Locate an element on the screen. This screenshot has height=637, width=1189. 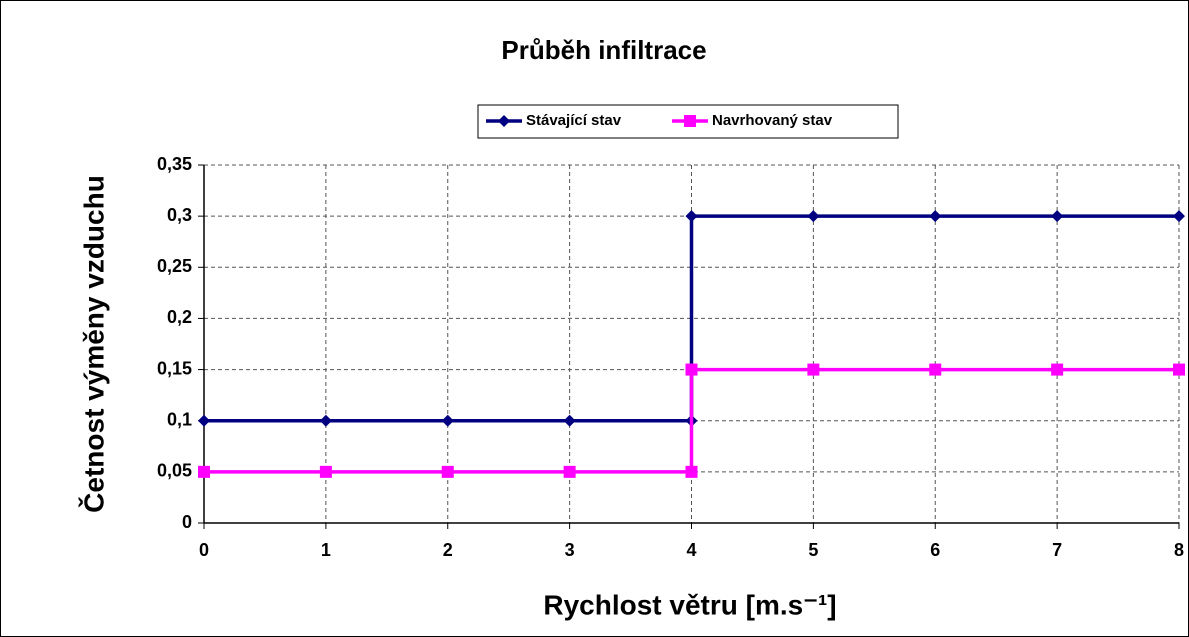
x-tick-label: 5 is located at coordinates (813, 550).